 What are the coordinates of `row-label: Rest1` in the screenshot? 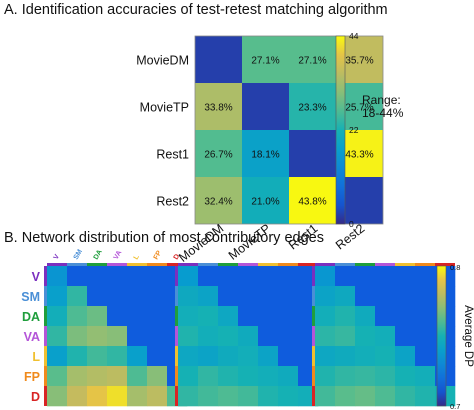 It's located at (172, 155).